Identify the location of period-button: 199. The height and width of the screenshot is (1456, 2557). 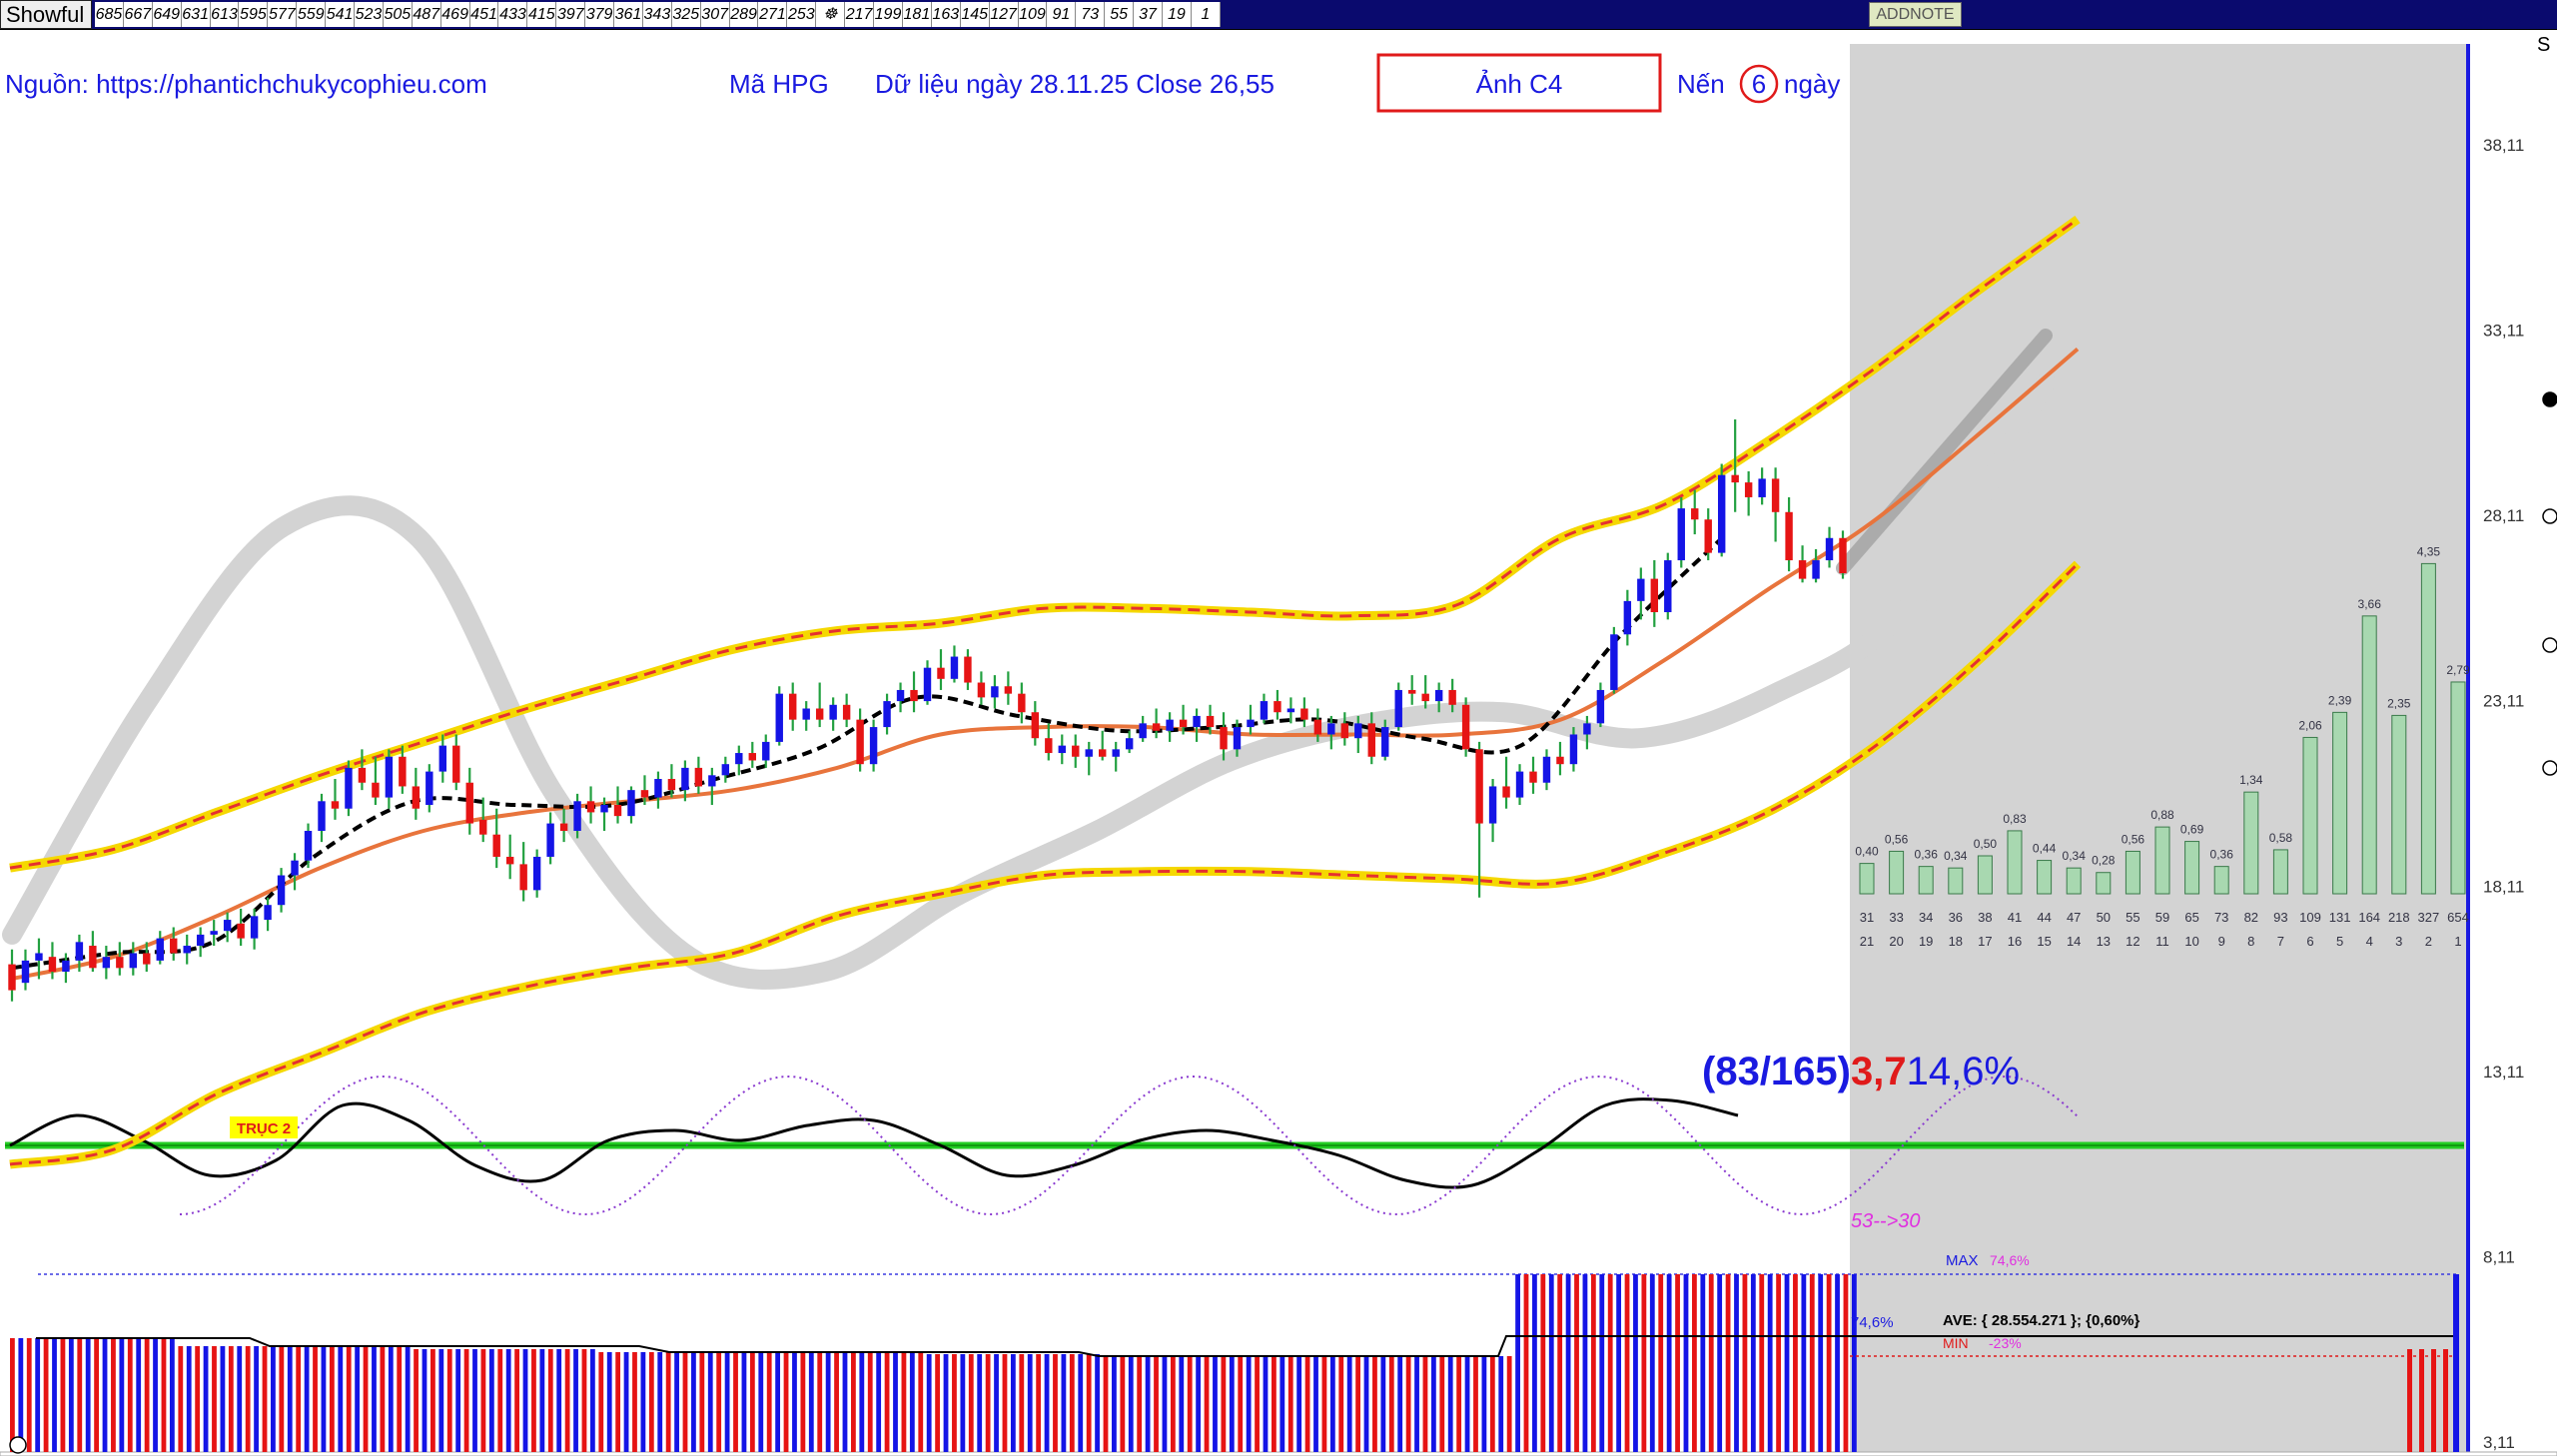
(888, 14).